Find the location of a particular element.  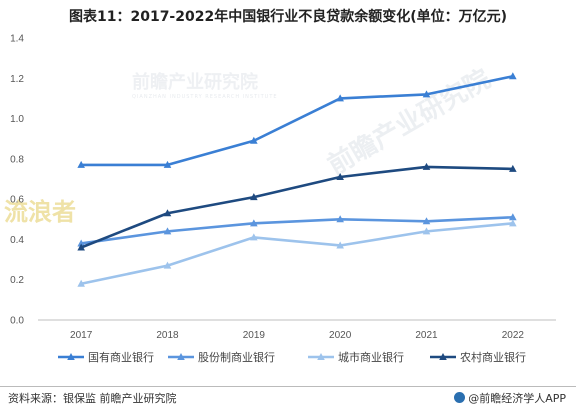

footer: 资料来源：银保监 前瞻产业研究院 @前瞻经济学人APP is located at coordinates (288, 397).